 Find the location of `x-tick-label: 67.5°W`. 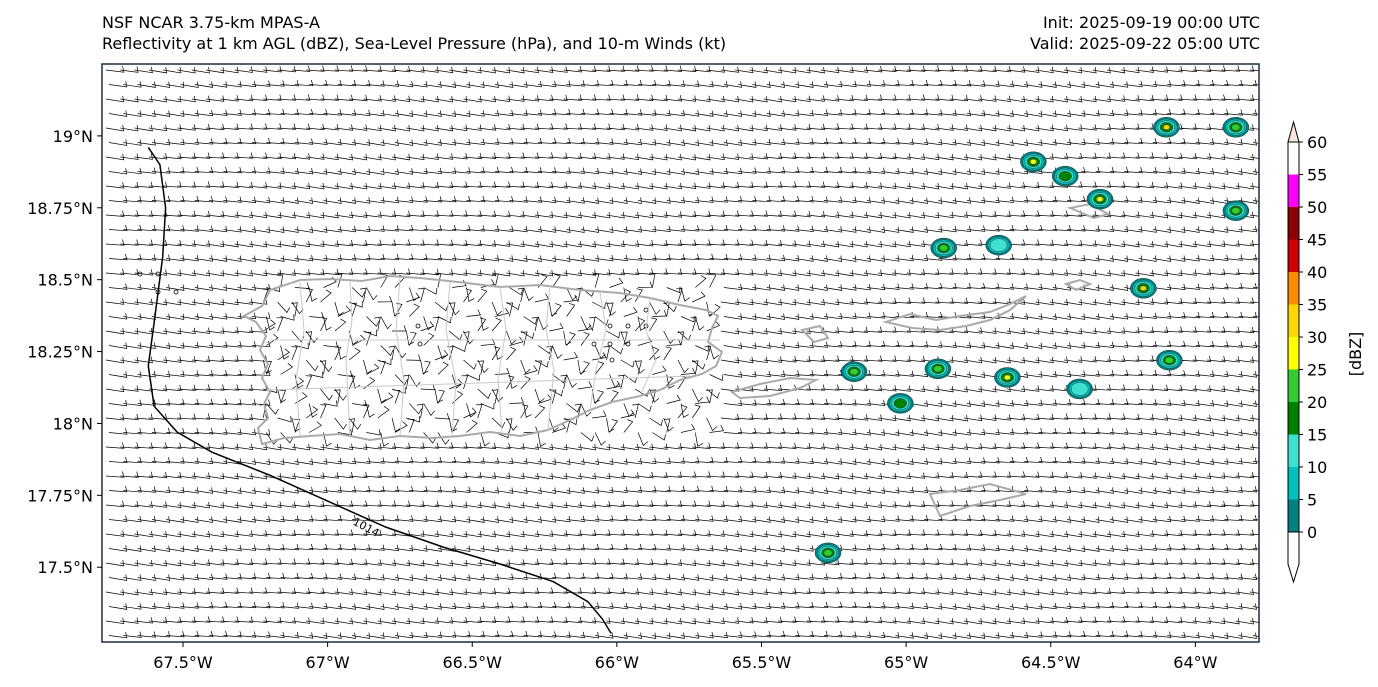

x-tick-label: 67.5°W is located at coordinates (183, 662).